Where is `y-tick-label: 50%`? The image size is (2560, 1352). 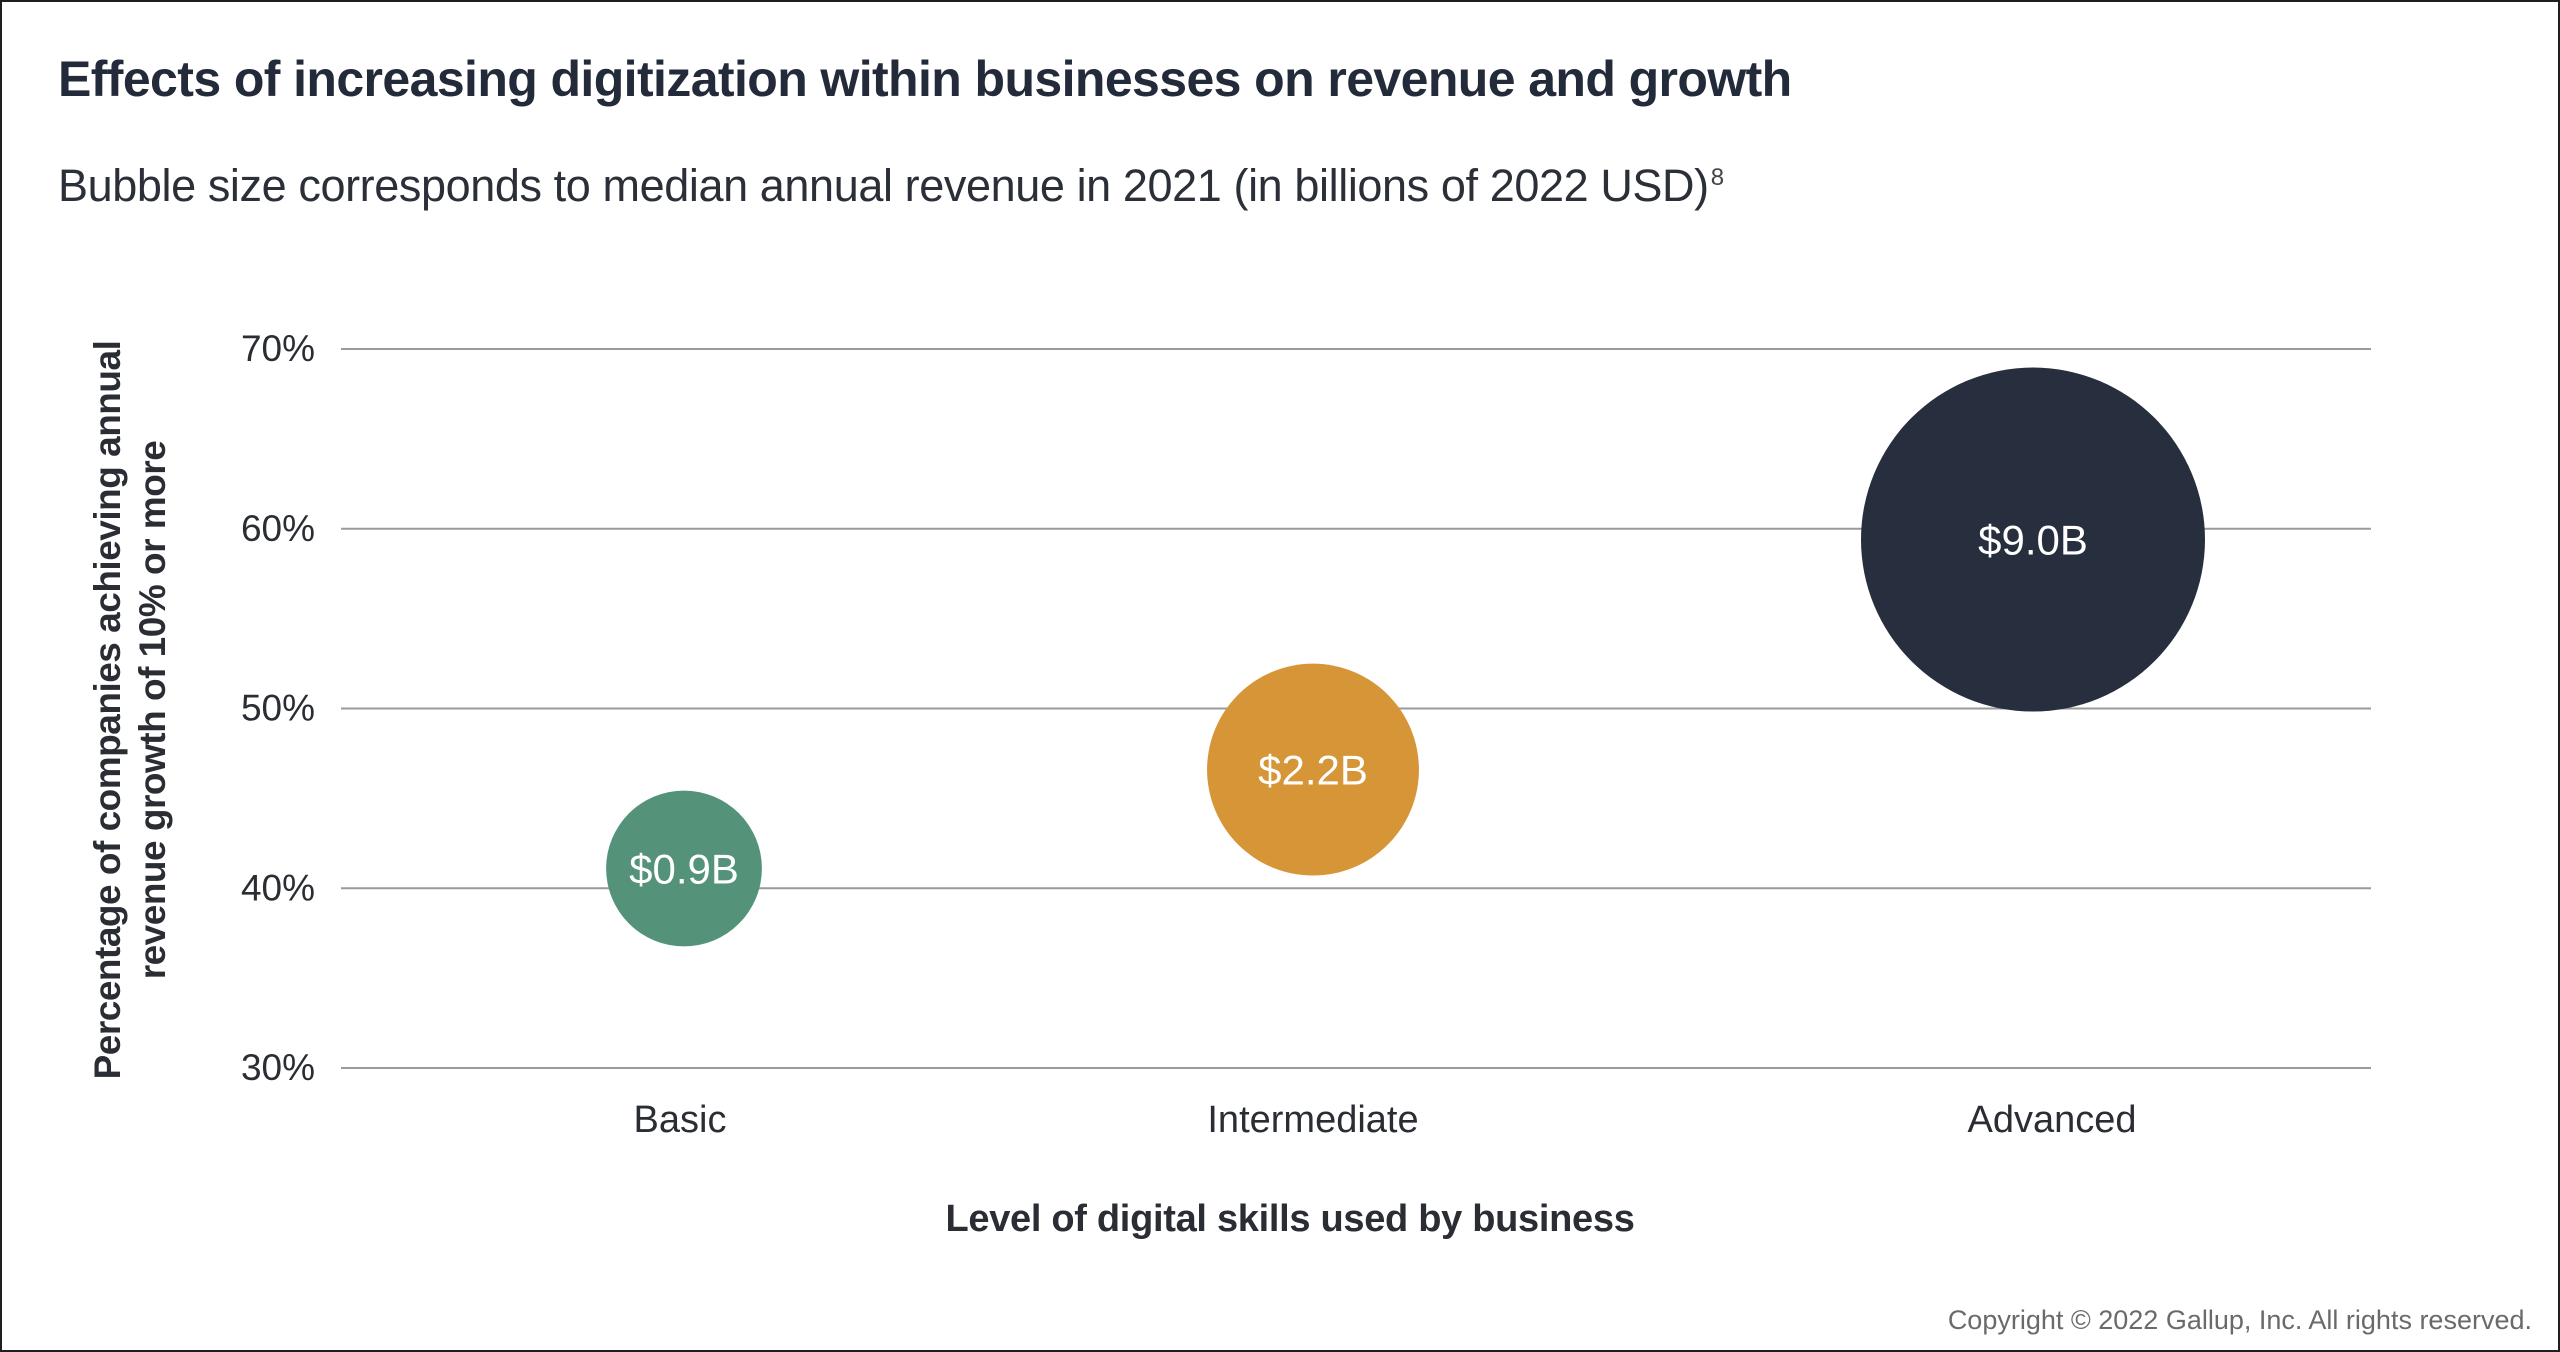
y-tick-label: 50% is located at coordinates (278, 708).